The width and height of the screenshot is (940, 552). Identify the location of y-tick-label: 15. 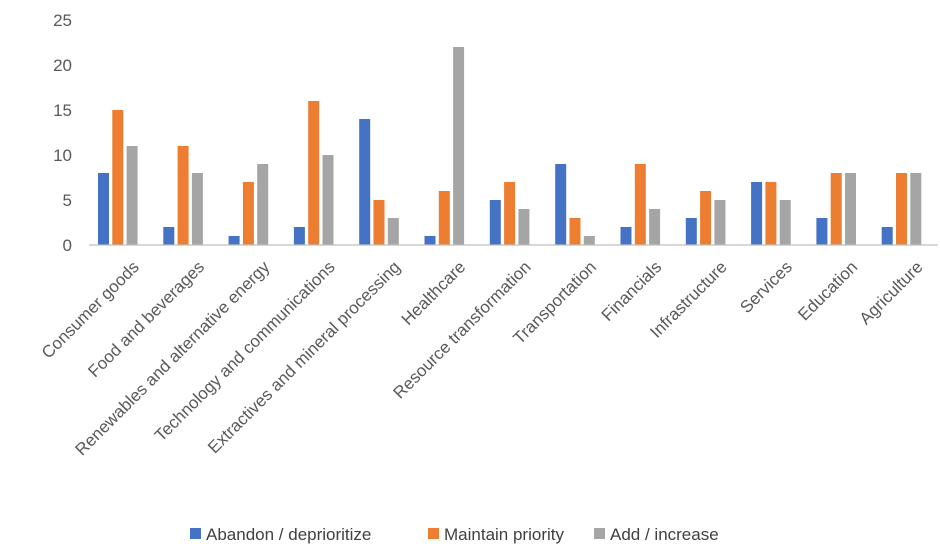
(62, 110).